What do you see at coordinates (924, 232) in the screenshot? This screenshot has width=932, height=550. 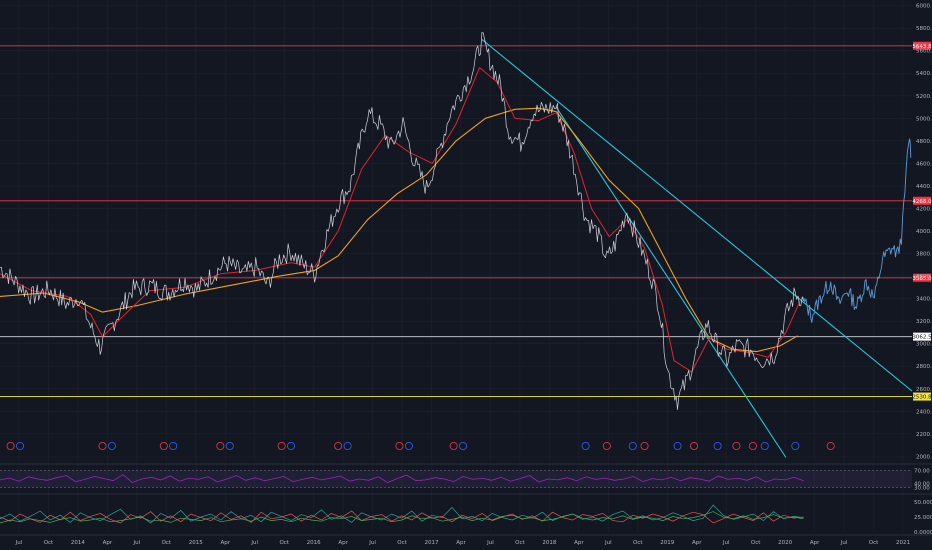 I see `price-tick-label: 4000.0` at bounding box center [924, 232].